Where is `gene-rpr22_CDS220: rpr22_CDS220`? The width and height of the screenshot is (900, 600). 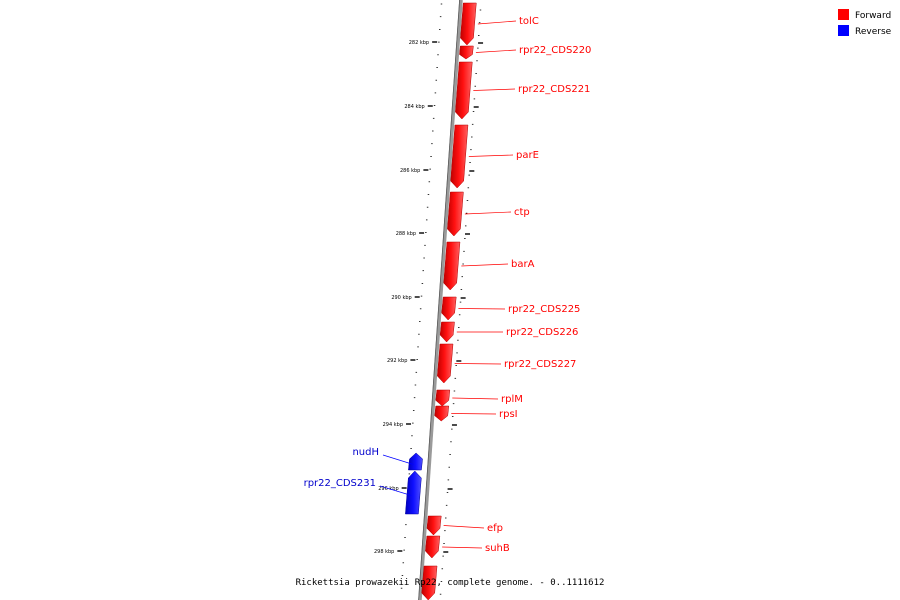
gene-rpr22_CDS220: rpr22_CDS220 is located at coordinates (525, 52).